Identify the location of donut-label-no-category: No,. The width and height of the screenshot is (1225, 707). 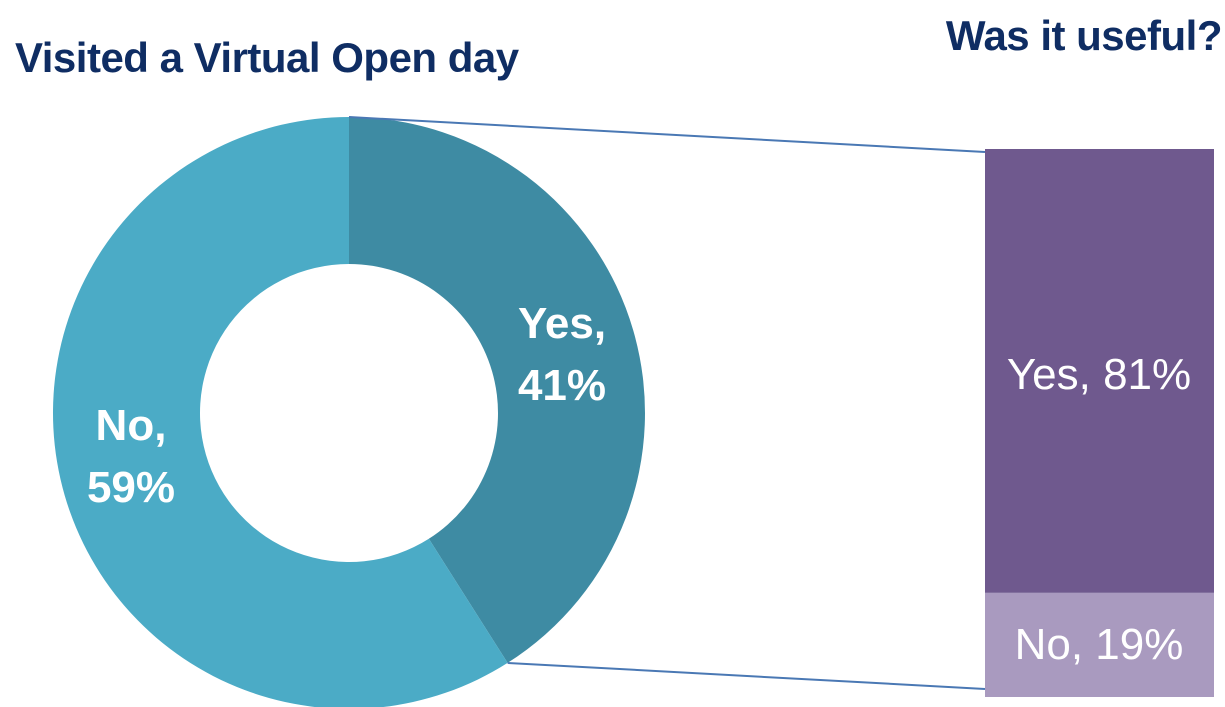
(131, 425).